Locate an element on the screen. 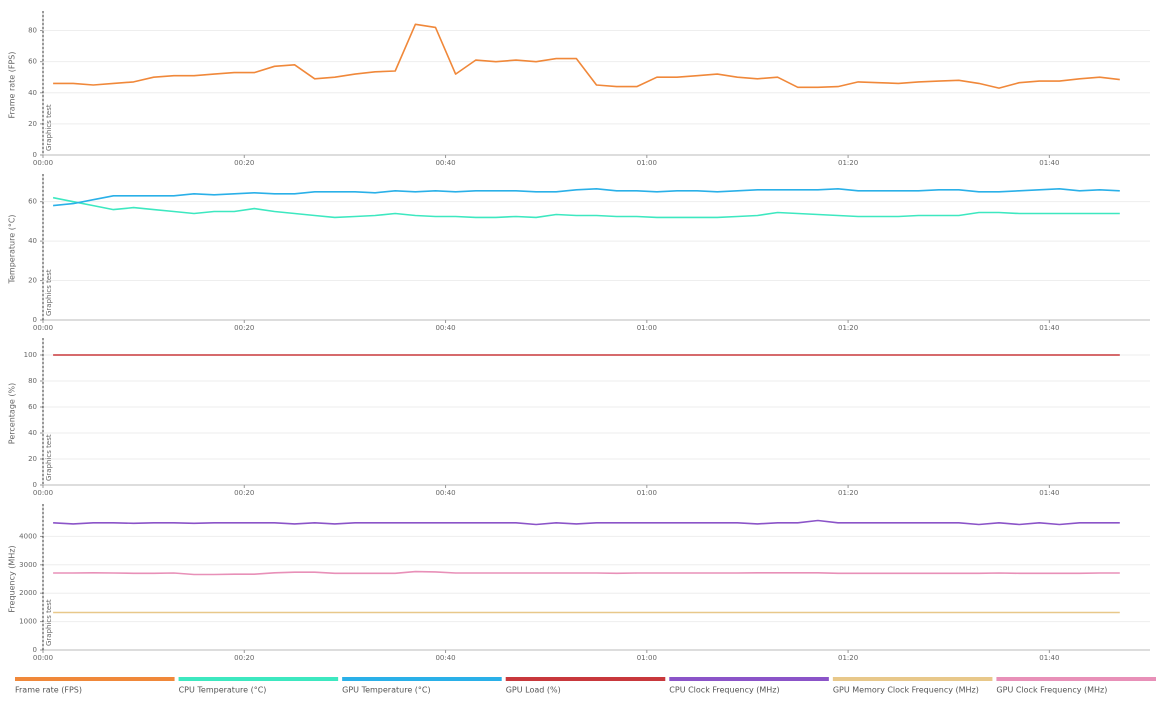 The image size is (1170, 706). y-tick-label: 3000 is located at coordinates (28, 565).